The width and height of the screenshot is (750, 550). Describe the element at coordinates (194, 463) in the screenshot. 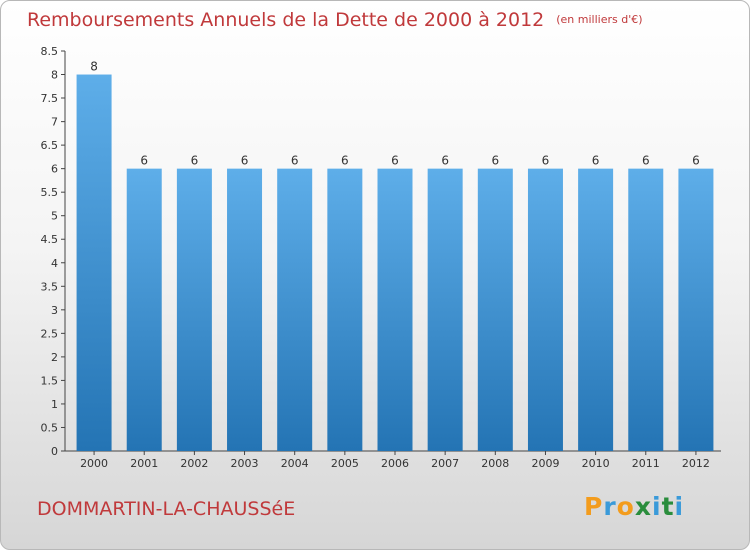

I see `x-tick-label: 2002` at that location.